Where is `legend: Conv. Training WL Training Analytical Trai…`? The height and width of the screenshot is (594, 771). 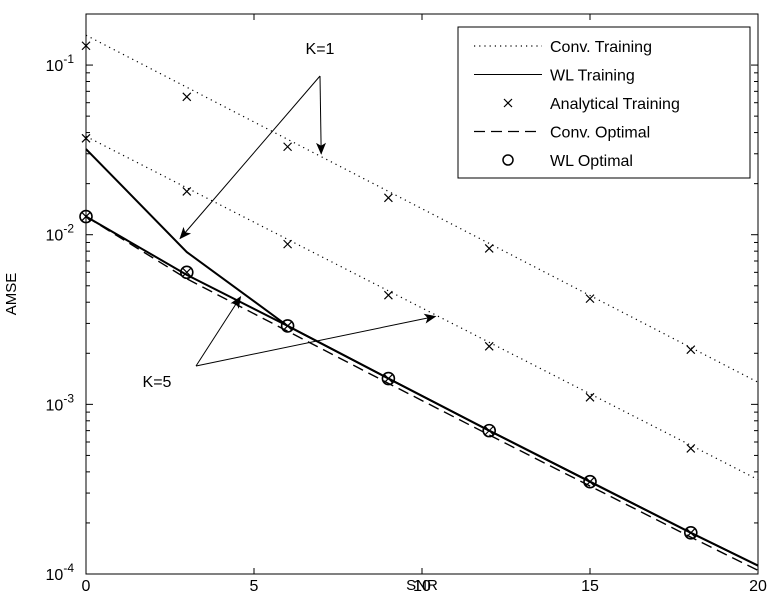 legend: Conv. Training WL Training Analytical Trai… is located at coordinates (604, 102).